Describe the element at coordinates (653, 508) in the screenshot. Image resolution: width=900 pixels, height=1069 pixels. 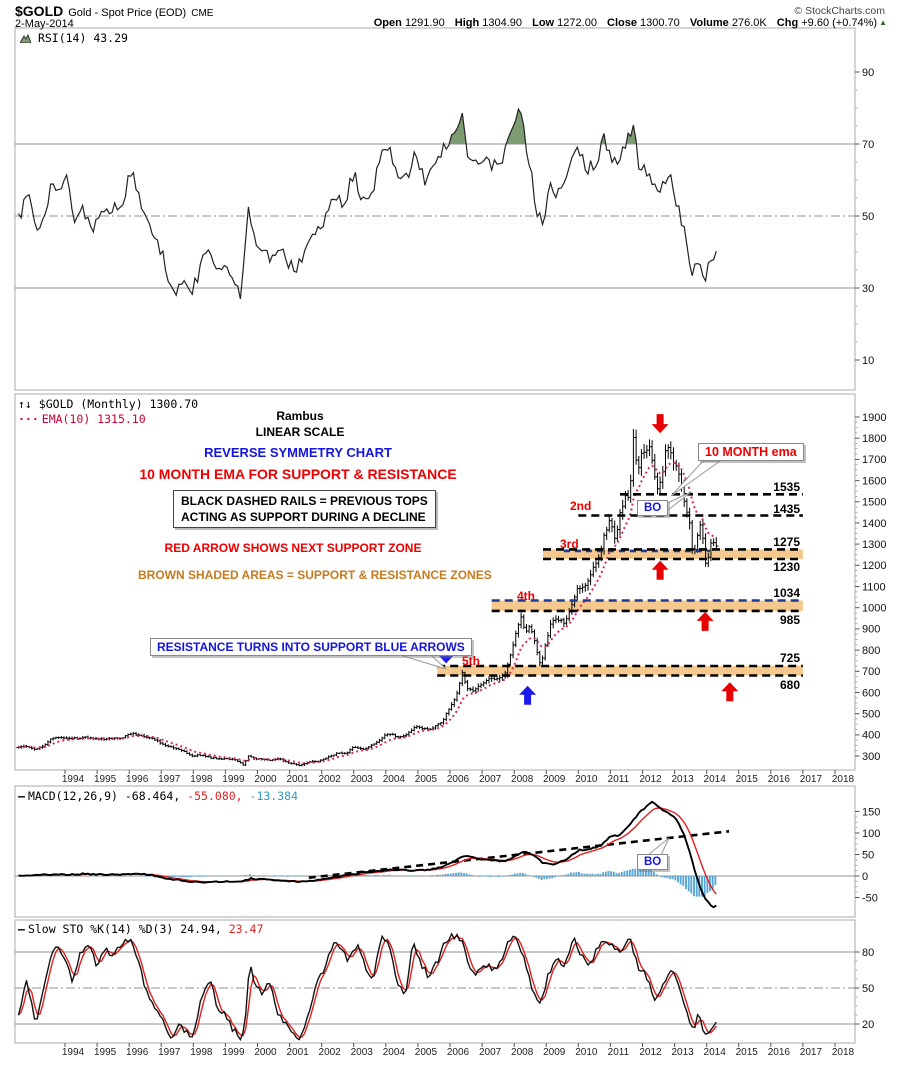
I see `breakout-callout-main: BO` at that location.